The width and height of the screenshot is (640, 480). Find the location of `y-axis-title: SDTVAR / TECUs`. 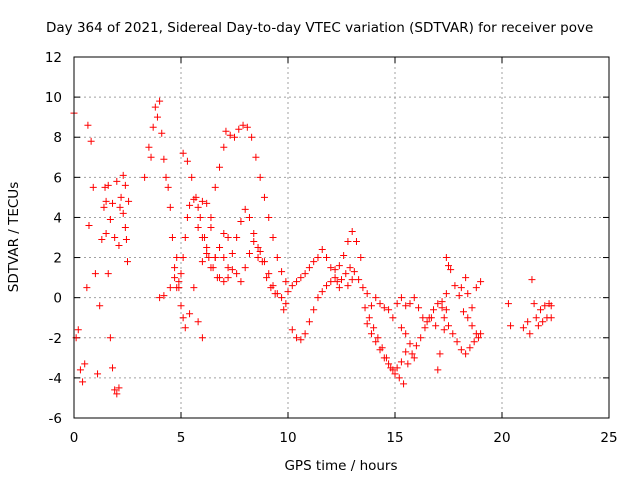

y-axis-title: SDTVAR / TECUs is located at coordinates (14, 237).